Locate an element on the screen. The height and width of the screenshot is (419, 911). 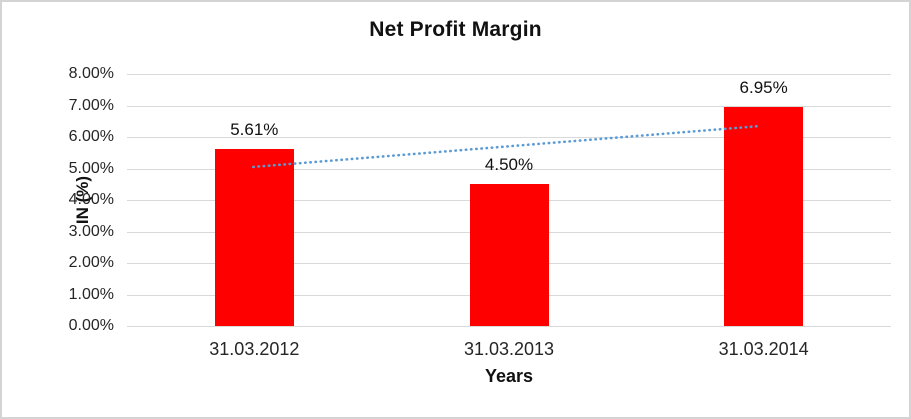
y-tick-label: 0.00% is located at coordinates (91, 325).